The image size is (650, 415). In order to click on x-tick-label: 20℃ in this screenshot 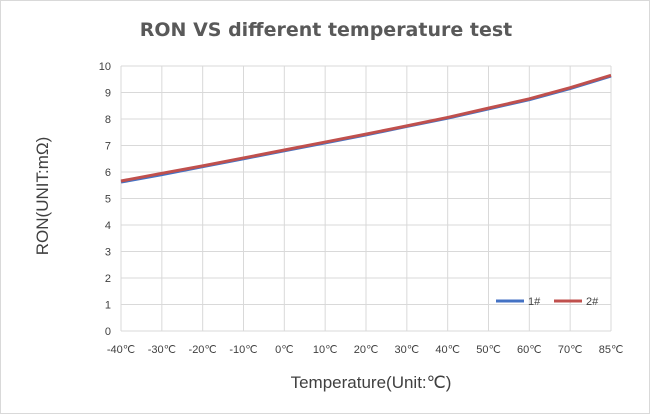, I will do `click(366, 350)`.